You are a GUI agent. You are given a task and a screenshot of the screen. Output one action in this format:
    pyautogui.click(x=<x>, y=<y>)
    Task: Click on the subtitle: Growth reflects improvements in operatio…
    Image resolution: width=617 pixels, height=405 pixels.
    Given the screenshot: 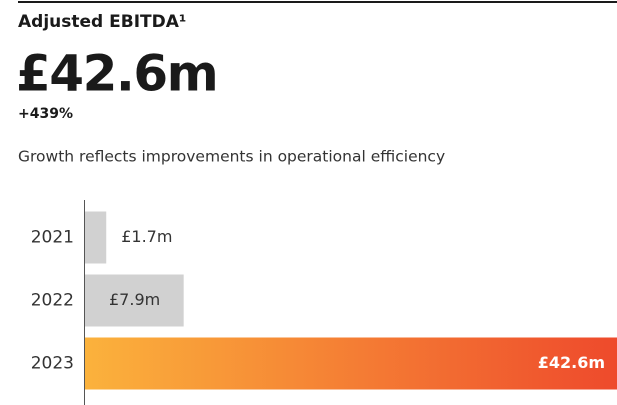 What is the action you would take?
    pyautogui.click(x=231, y=157)
    